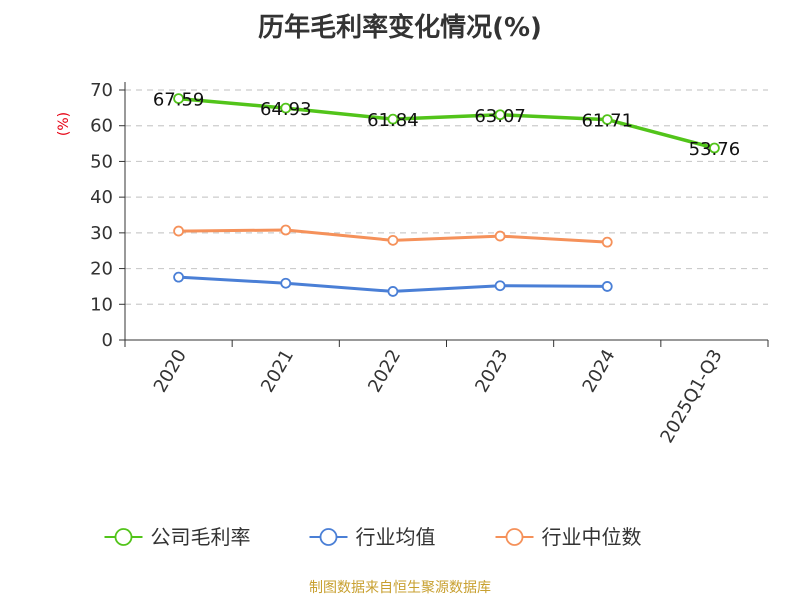 This screenshot has height=600, width=800. What do you see at coordinates (393, 240) in the screenshot?
I see `series-2-point-2022` at bounding box center [393, 240].